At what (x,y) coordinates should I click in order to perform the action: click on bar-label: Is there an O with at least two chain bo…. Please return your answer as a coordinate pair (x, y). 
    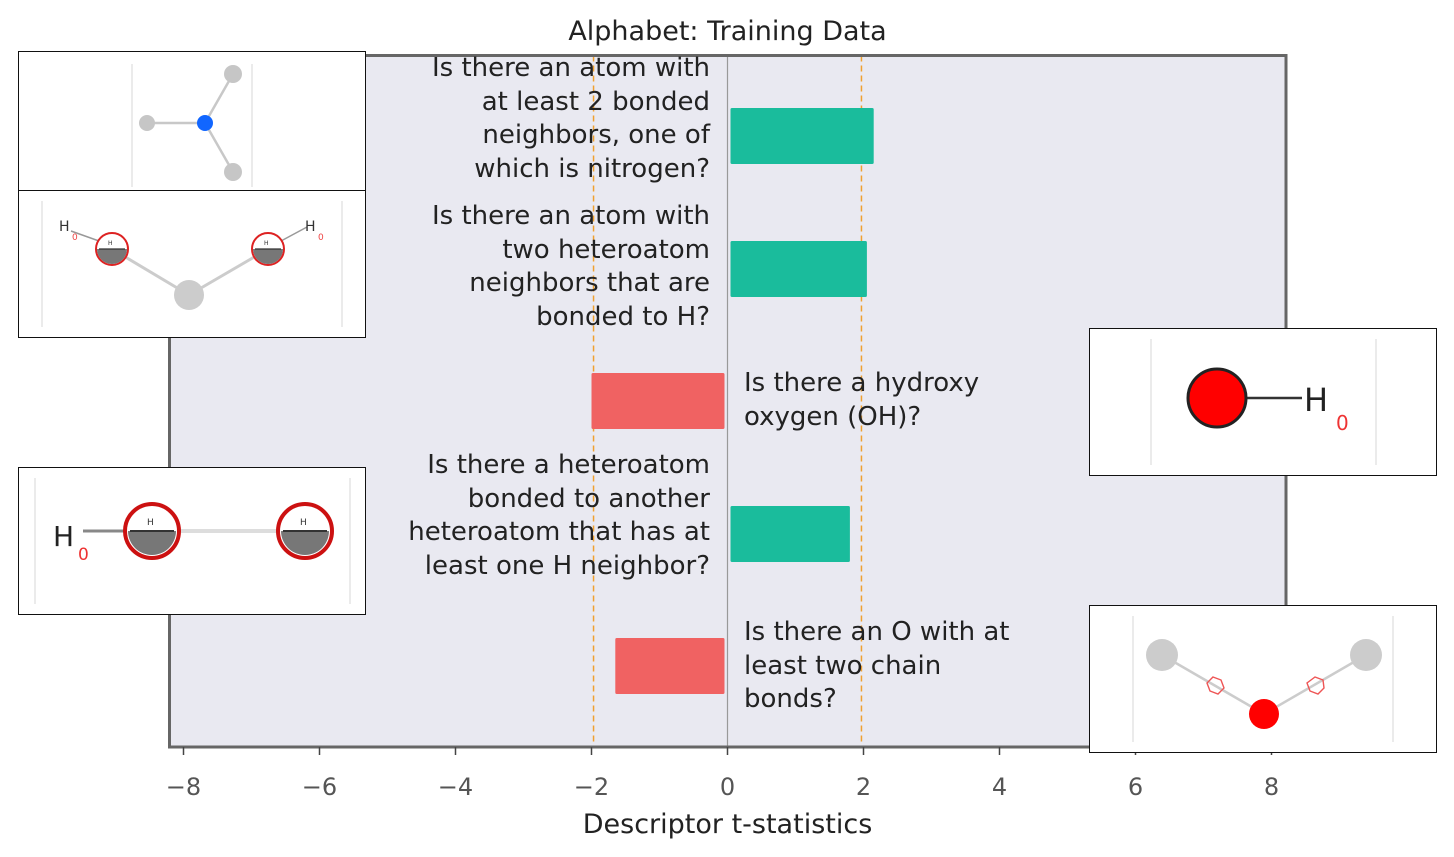
    Looking at the image, I should click on (877, 665).